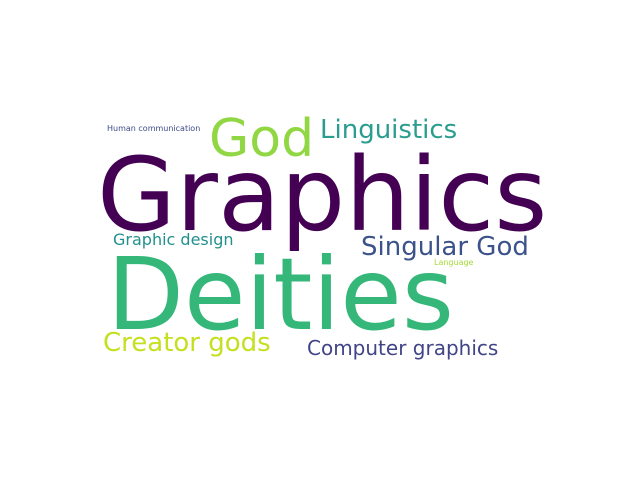  What do you see at coordinates (280, 294) in the screenshot?
I see `word-deities: Deities` at bounding box center [280, 294].